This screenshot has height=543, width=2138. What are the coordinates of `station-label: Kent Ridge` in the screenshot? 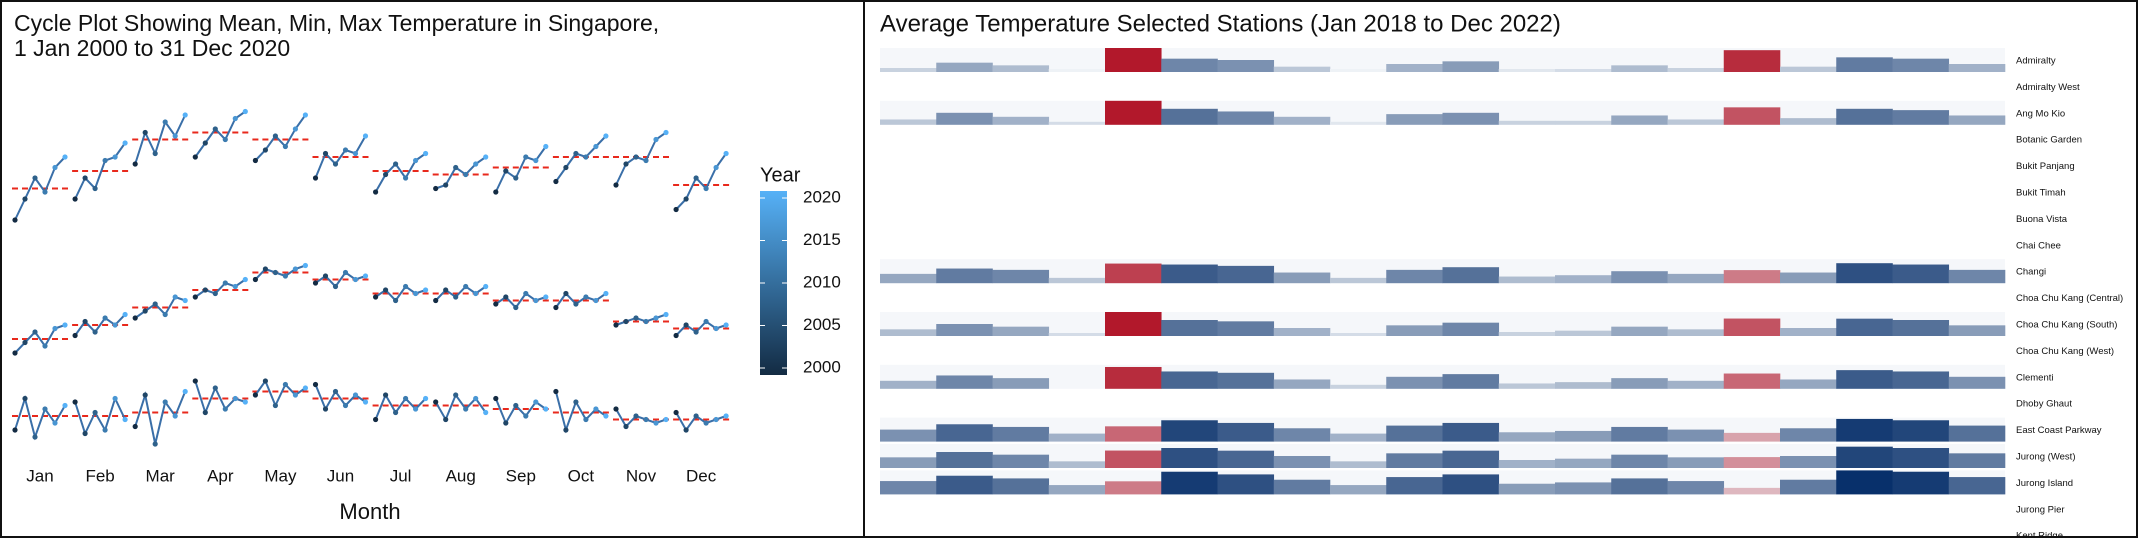 It's located at (2039, 534).